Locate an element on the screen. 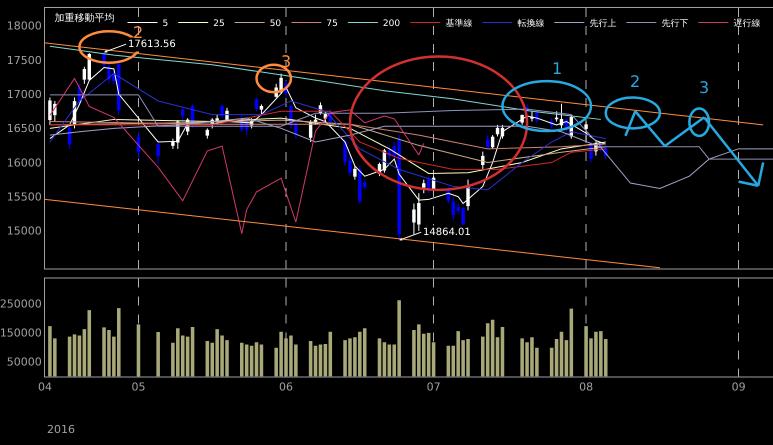 The height and width of the screenshot is (445, 773). x-tick-label: 09 is located at coordinates (739, 387).